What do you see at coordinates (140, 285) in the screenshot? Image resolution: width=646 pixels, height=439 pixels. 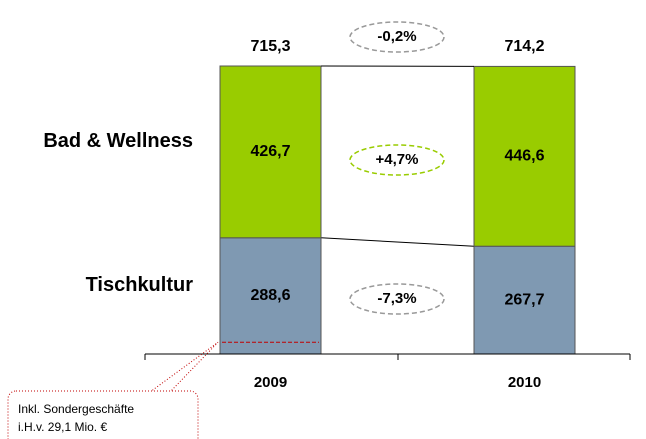 I see `series-label: Tischkultur` at bounding box center [140, 285].